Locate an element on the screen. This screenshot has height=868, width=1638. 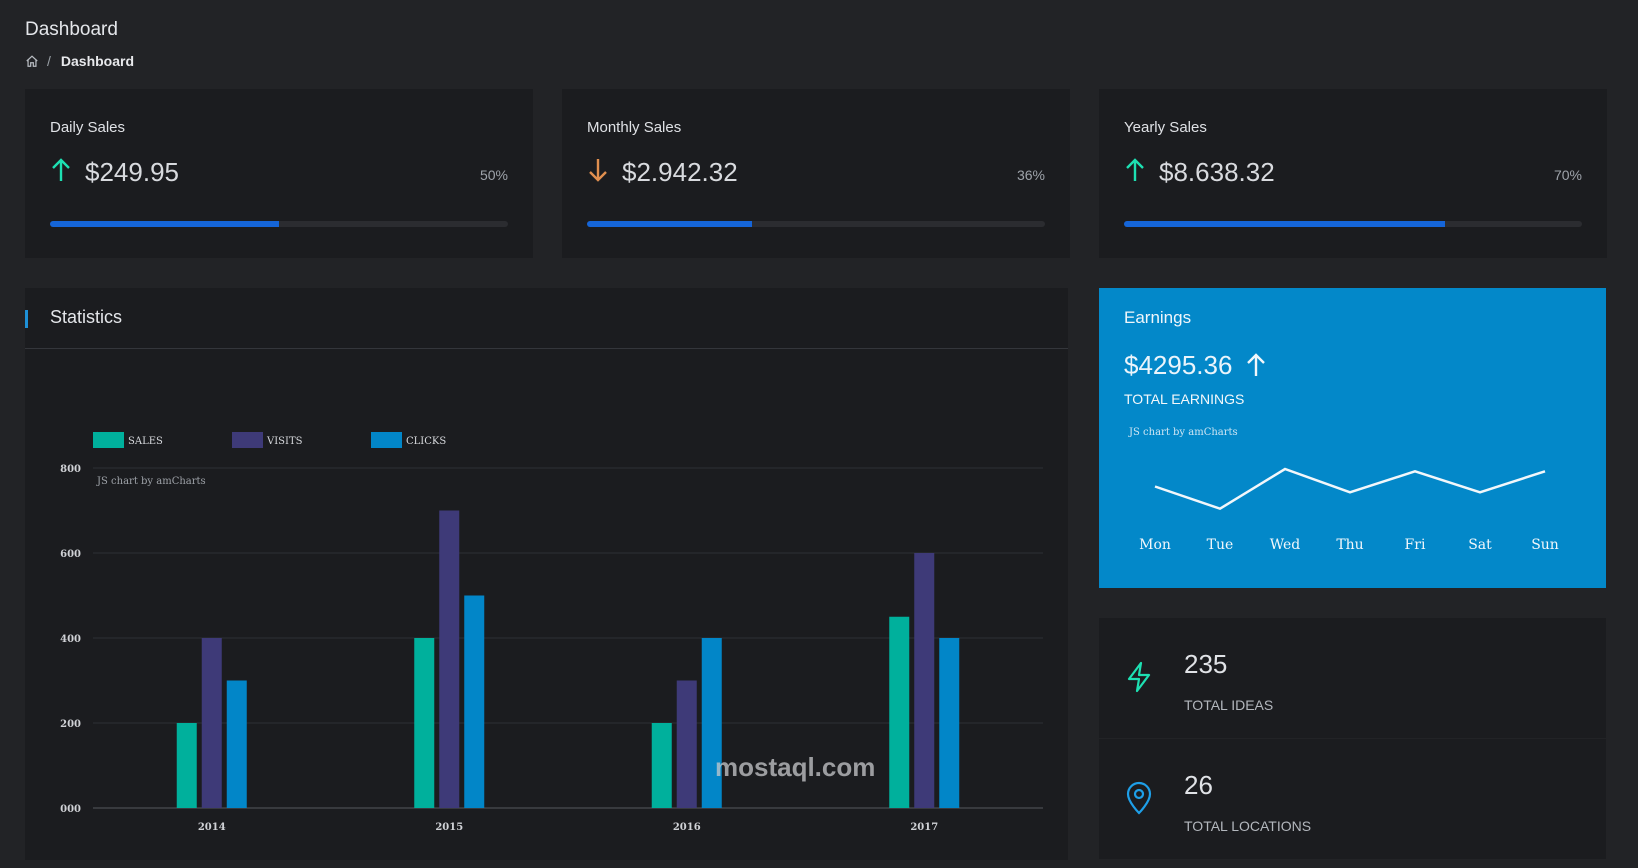
home-icon is located at coordinates (32, 61).